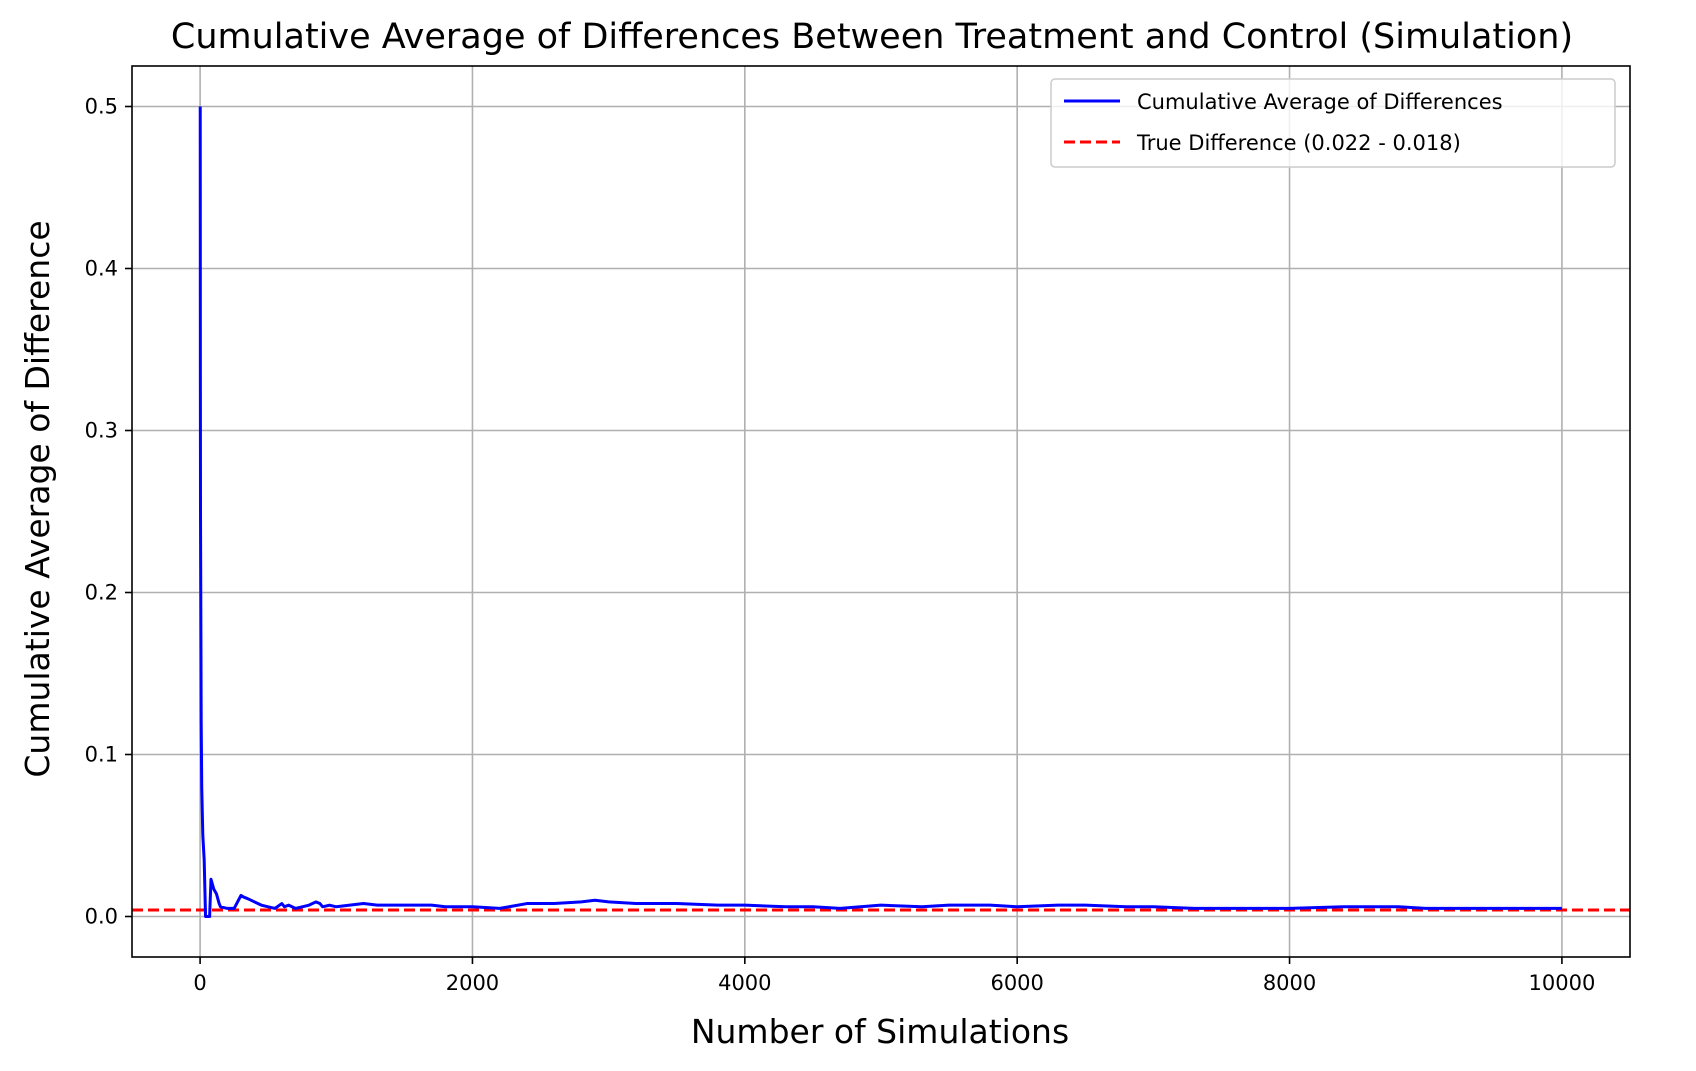 The width and height of the screenshot is (1696, 1071). What do you see at coordinates (894, 976) in the screenshot?
I see `x-axis-ticks: 0 2000 4000 6000 8000 10000` at bounding box center [894, 976].